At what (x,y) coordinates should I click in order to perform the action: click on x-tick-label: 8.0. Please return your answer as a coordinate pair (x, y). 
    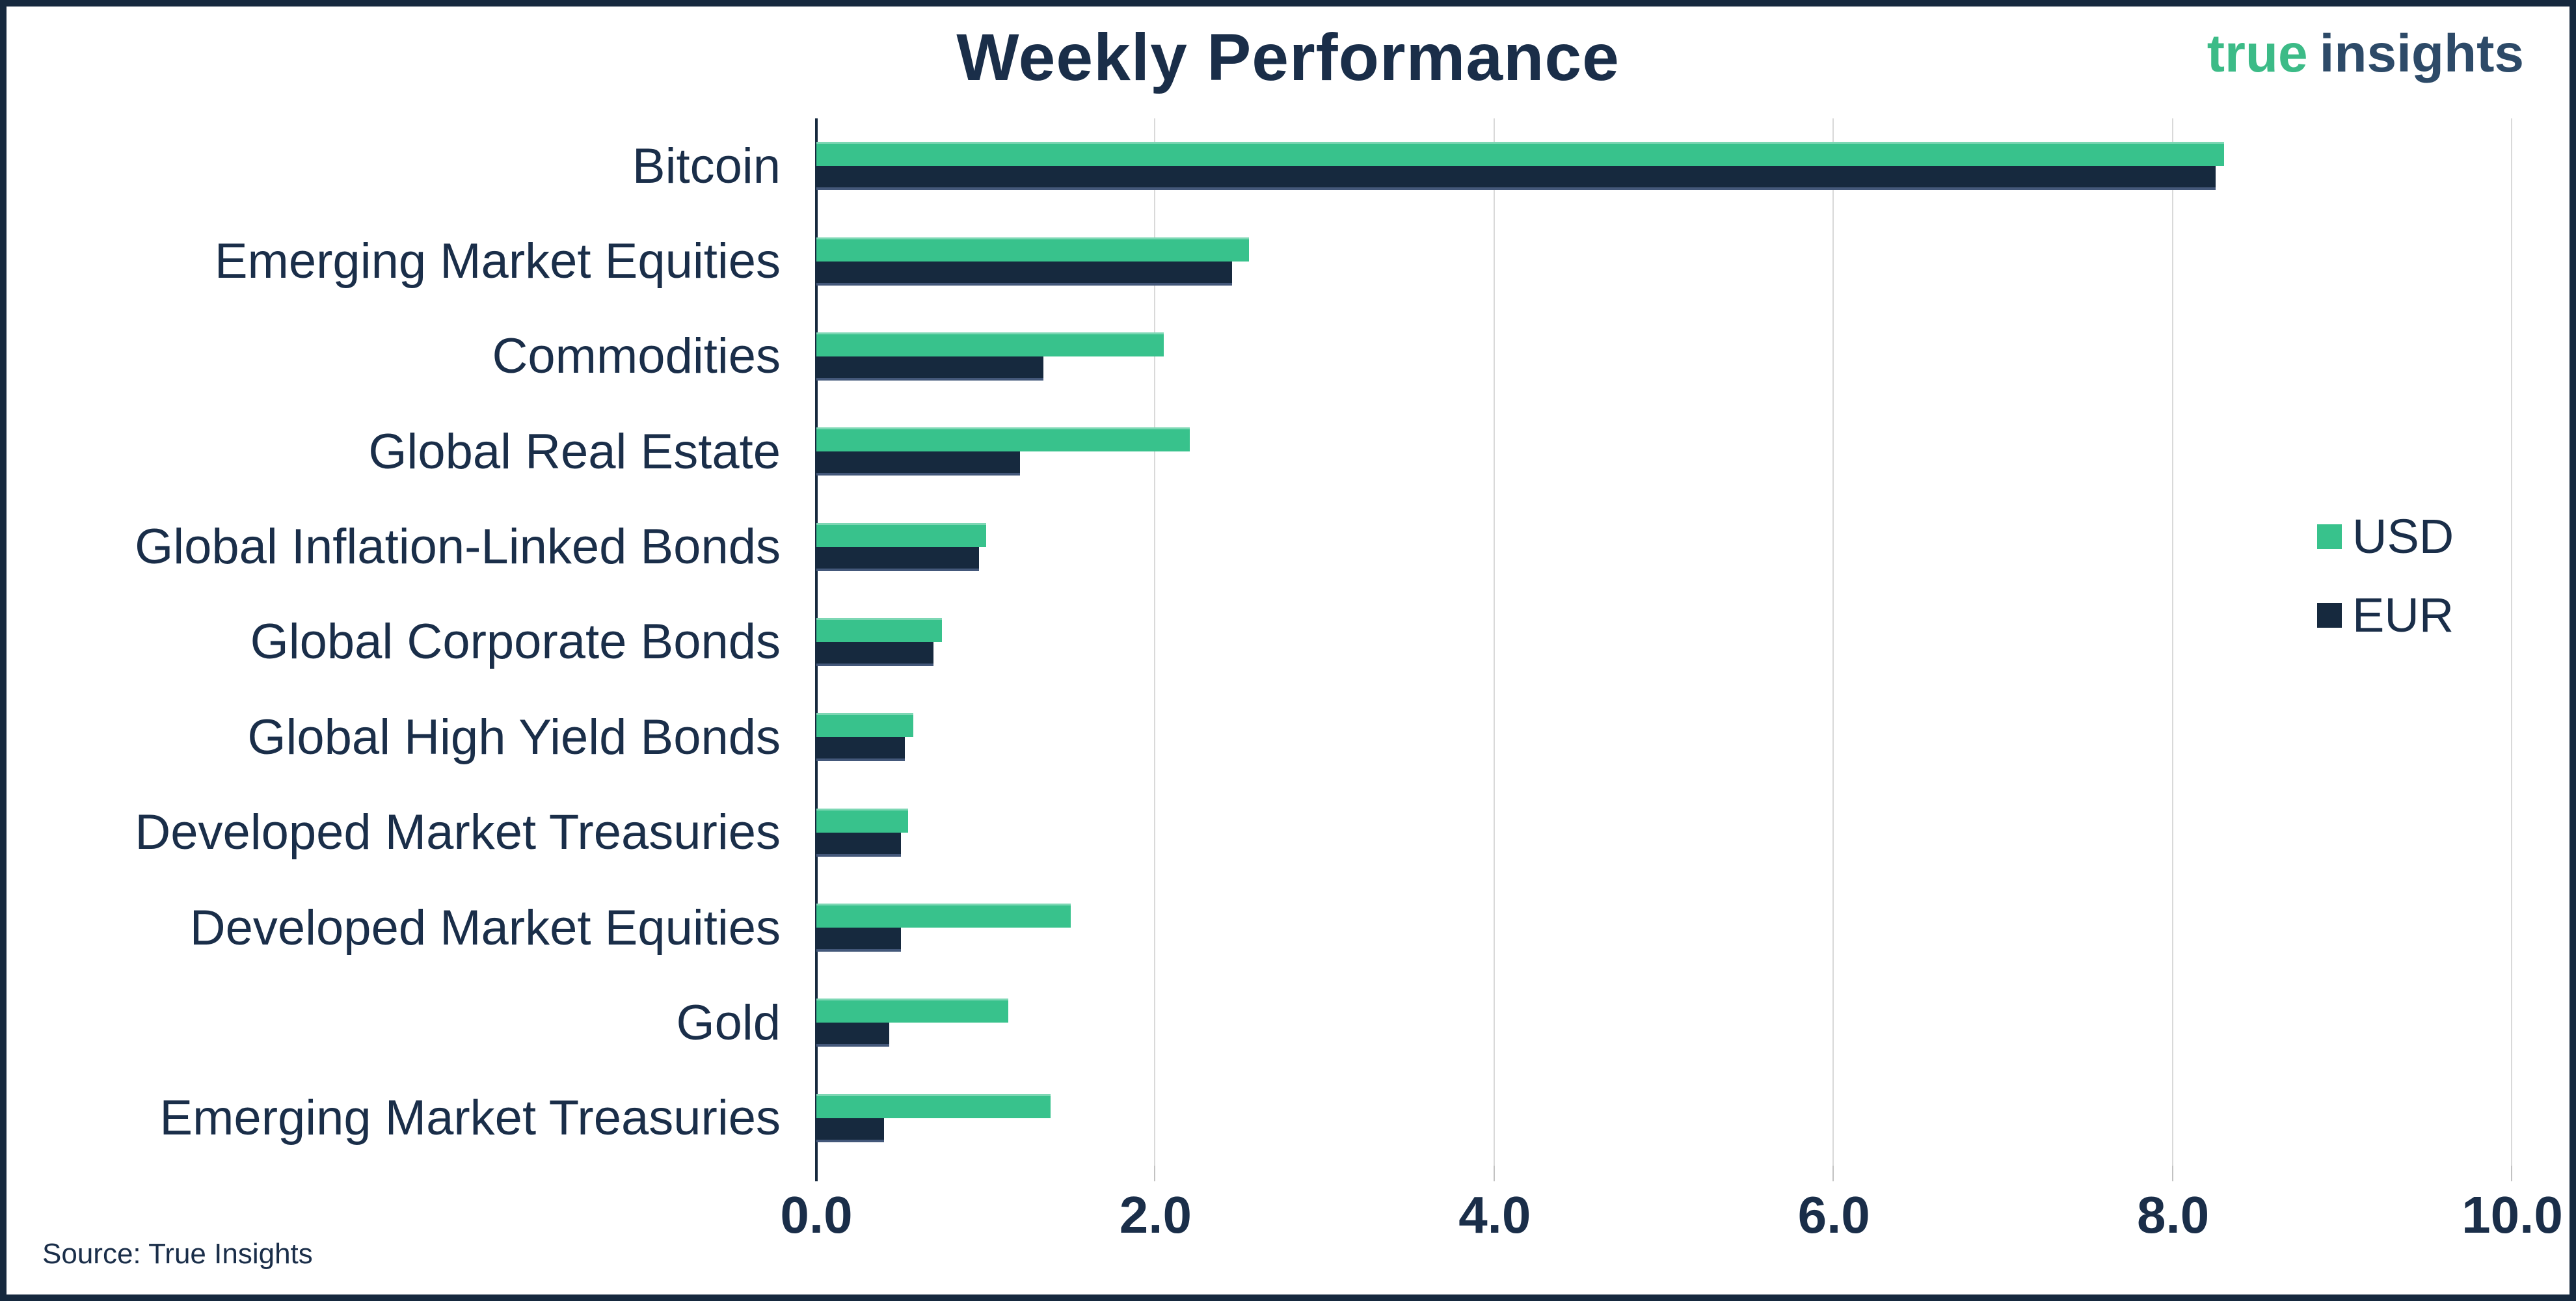
    Looking at the image, I should click on (2173, 1215).